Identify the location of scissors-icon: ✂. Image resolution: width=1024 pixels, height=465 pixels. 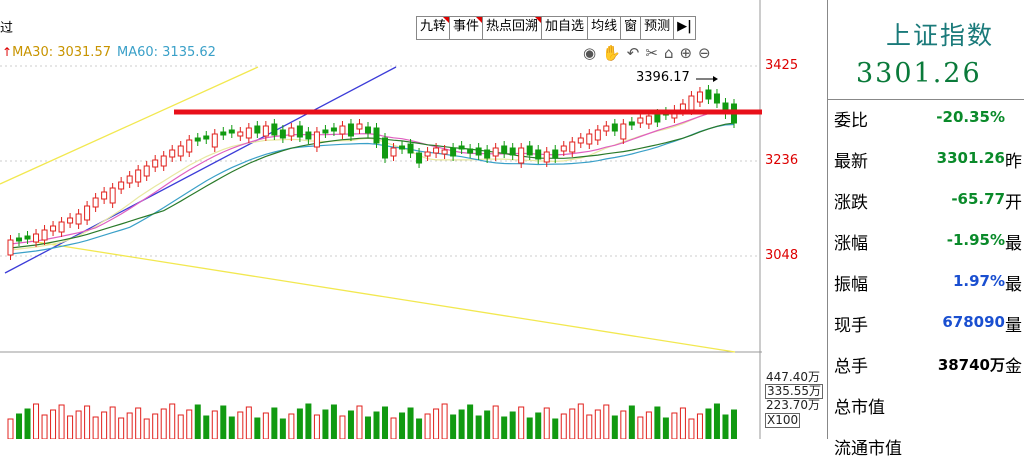
(651, 53).